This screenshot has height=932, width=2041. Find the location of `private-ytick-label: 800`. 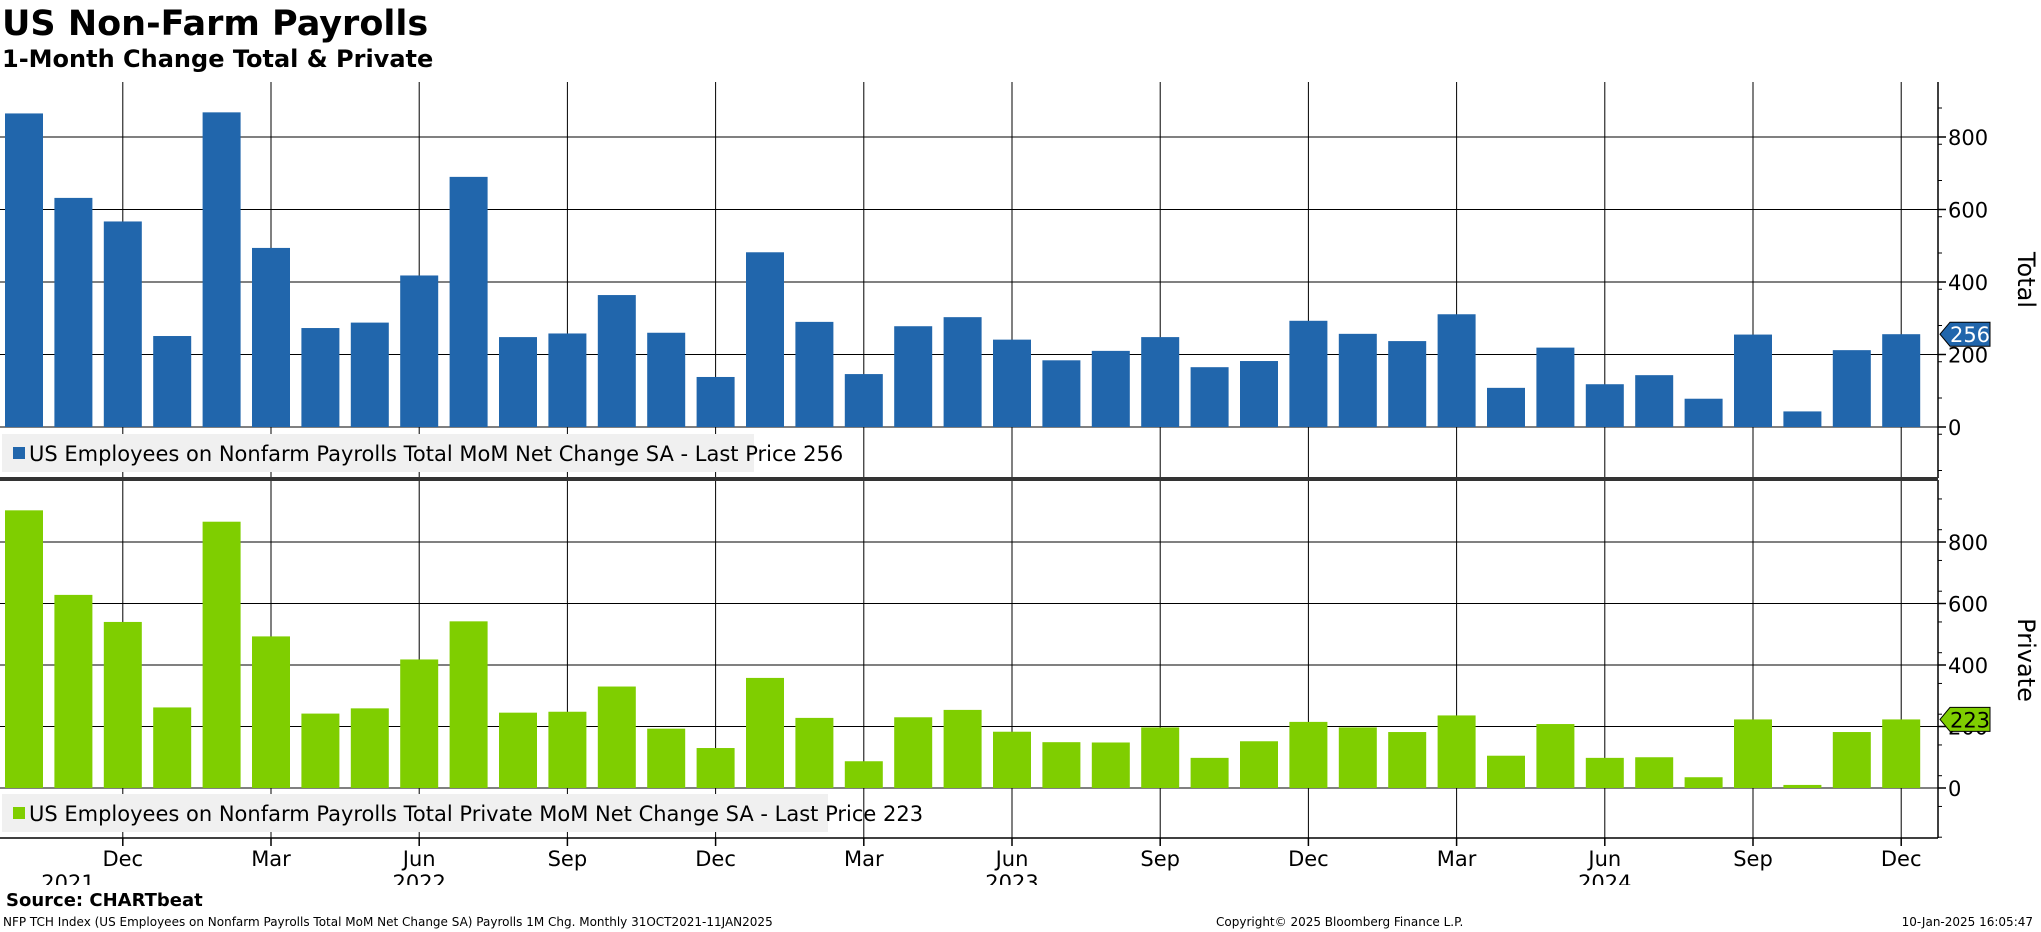

private-ytick-label: 800 is located at coordinates (1968, 543).